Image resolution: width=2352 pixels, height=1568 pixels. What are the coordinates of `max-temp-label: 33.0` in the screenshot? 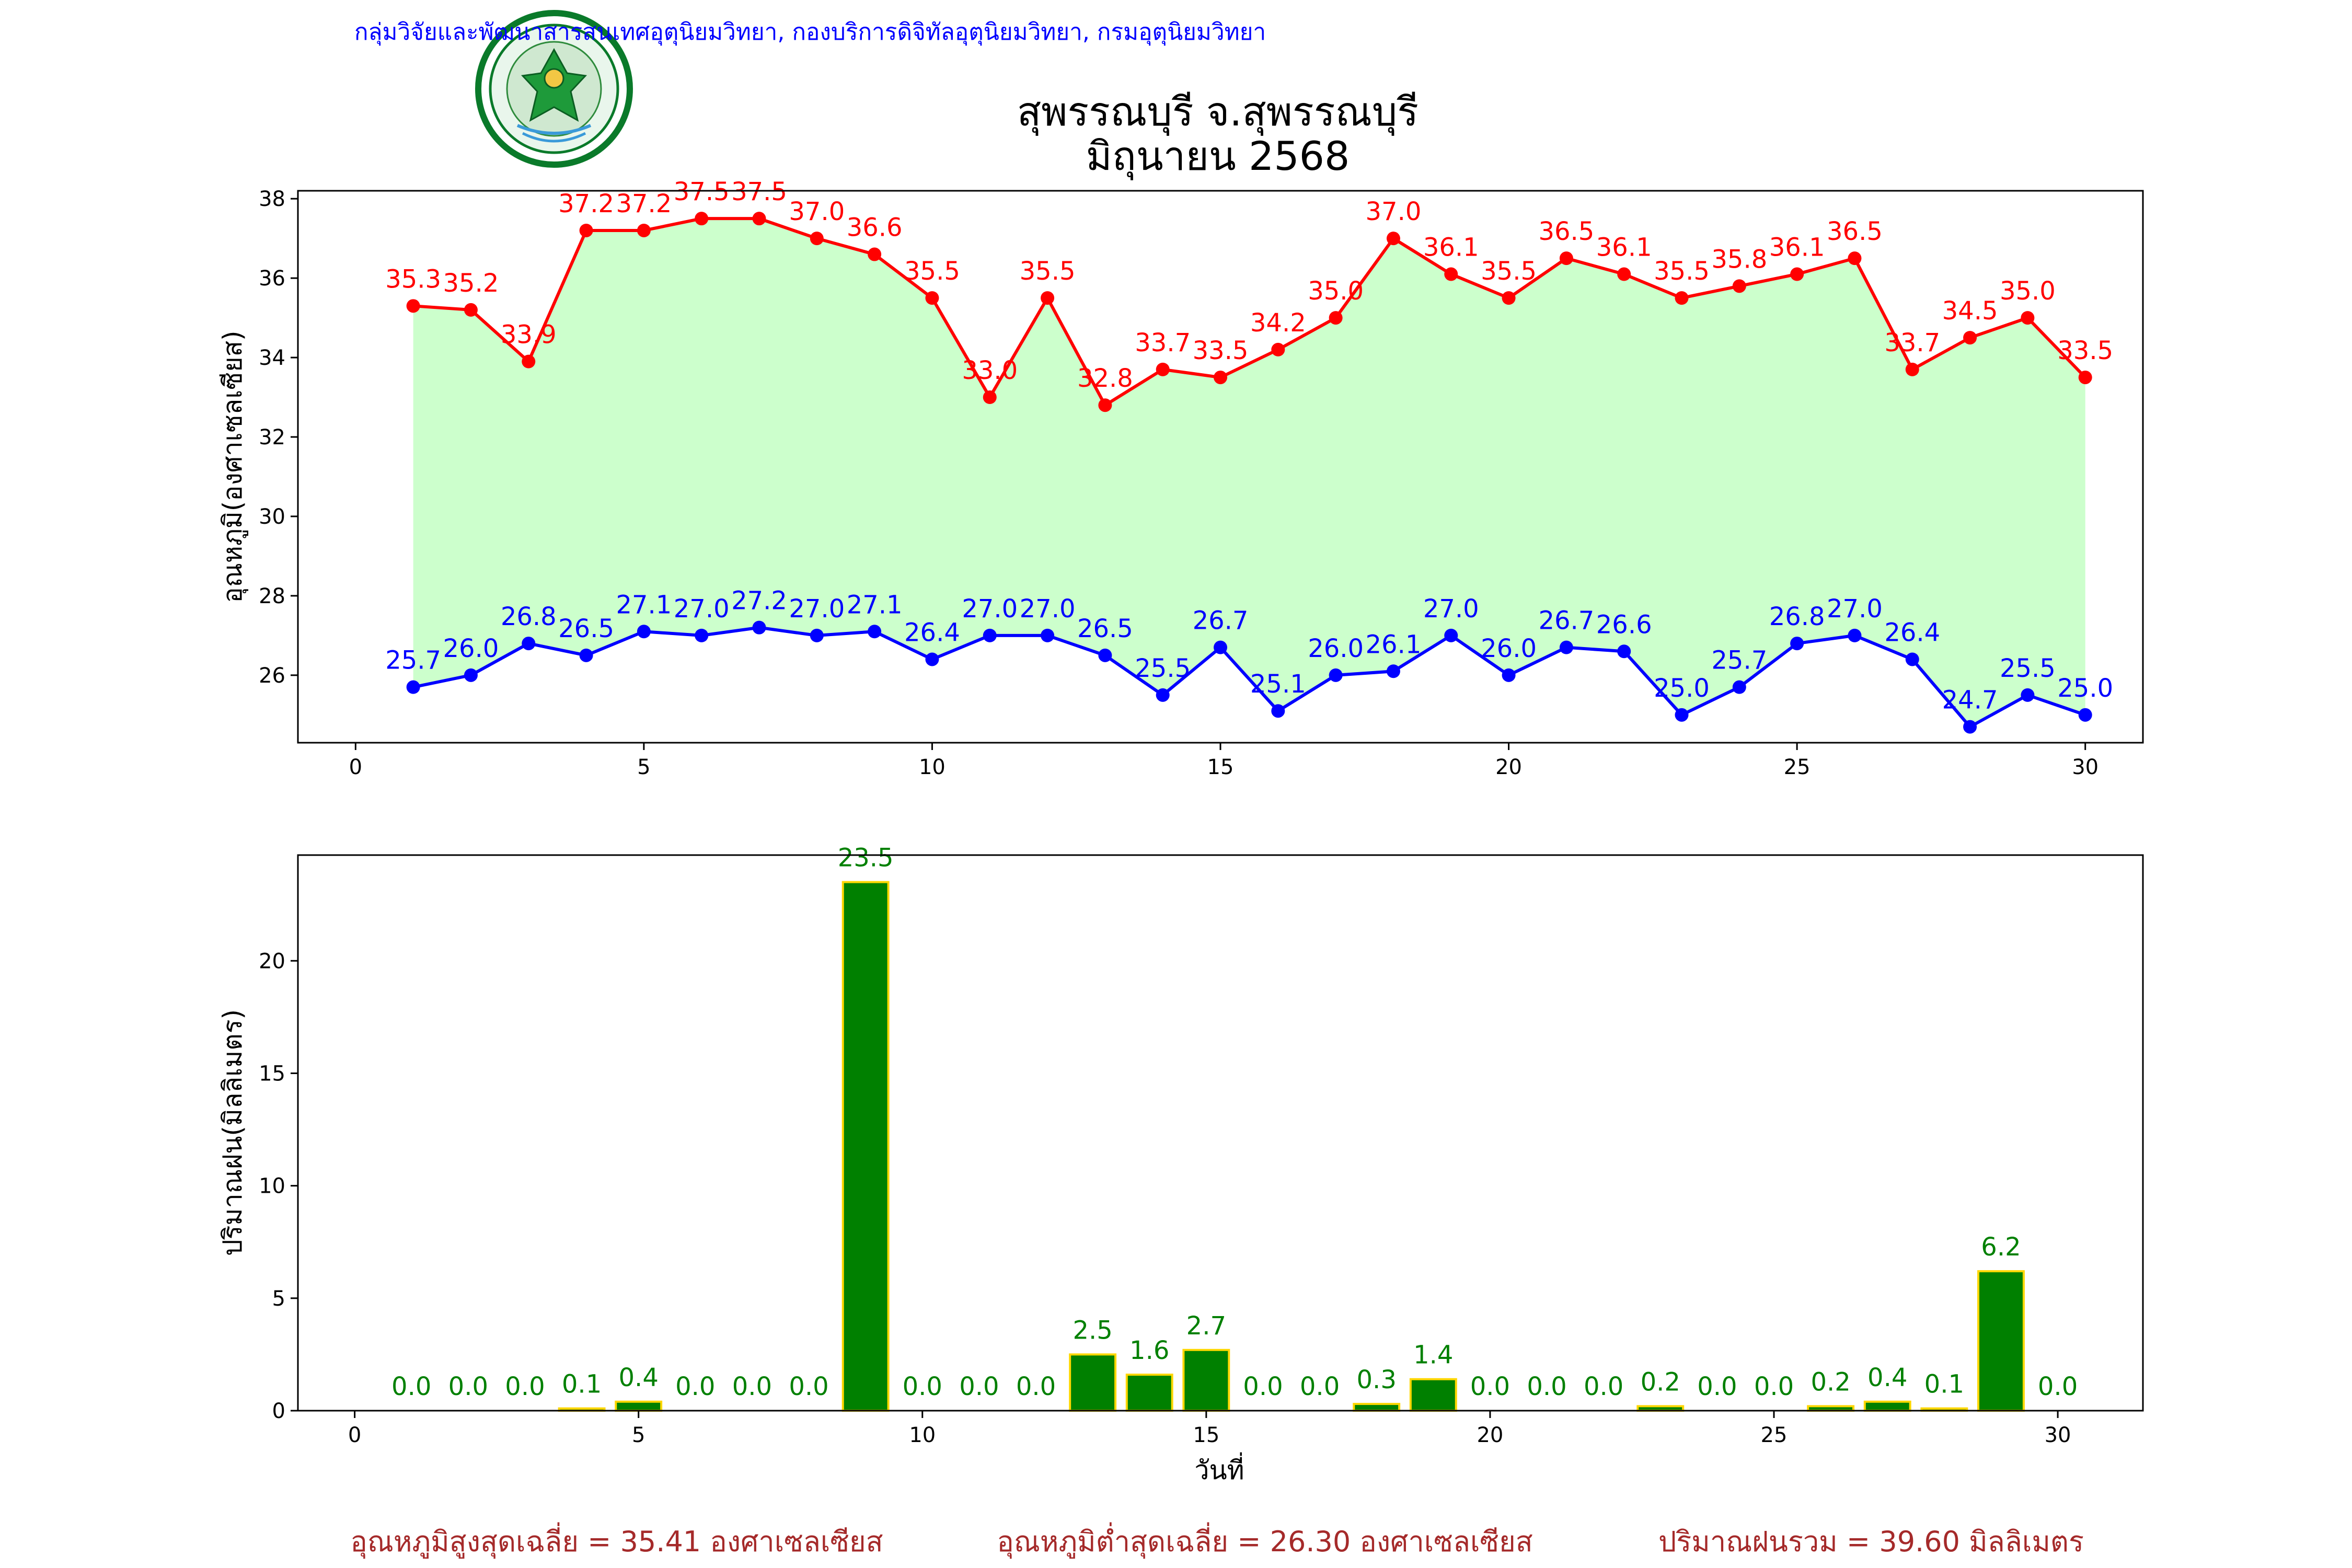 It's located at (990, 370).